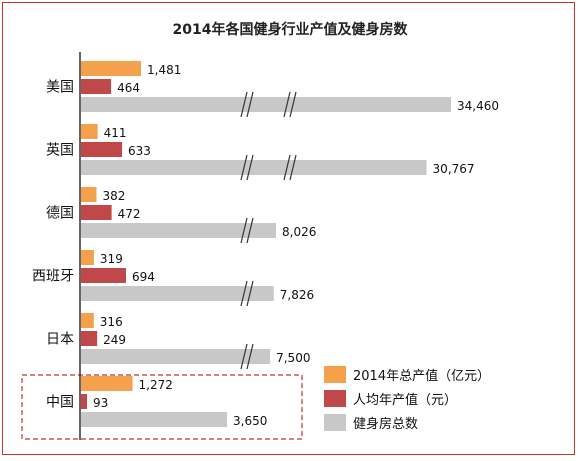 The width and height of the screenshot is (580, 461). Describe the element at coordinates (53, 277) in the screenshot. I see `category-label: 西班牙` at that location.